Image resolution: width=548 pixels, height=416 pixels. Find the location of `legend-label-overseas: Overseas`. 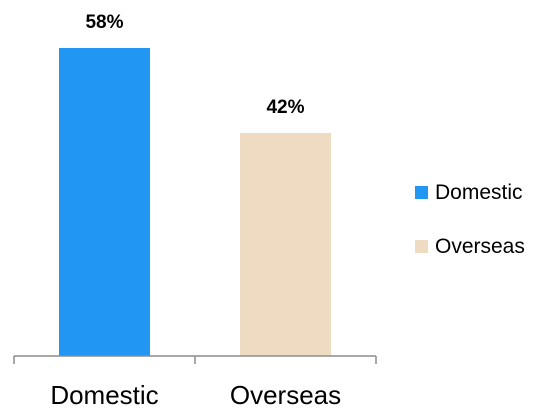

legend-label-overseas: Overseas is located at coordinates (480, 246).